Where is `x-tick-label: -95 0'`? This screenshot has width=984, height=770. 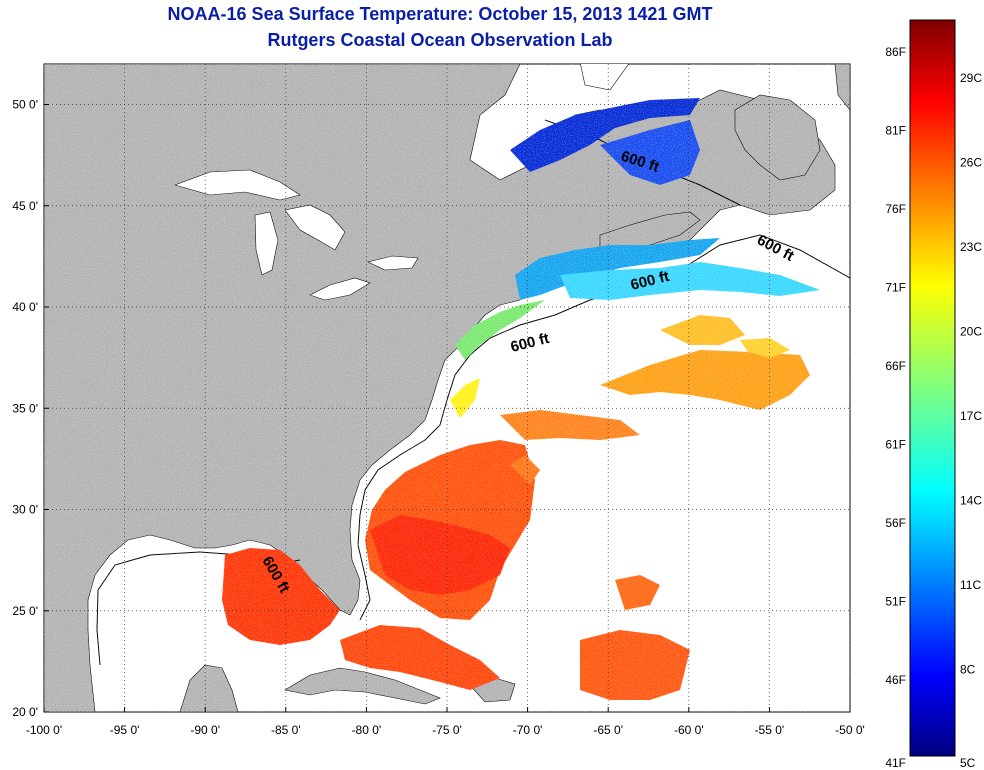
x-tick-label: -95 0' is located at coordinates (125, 730).